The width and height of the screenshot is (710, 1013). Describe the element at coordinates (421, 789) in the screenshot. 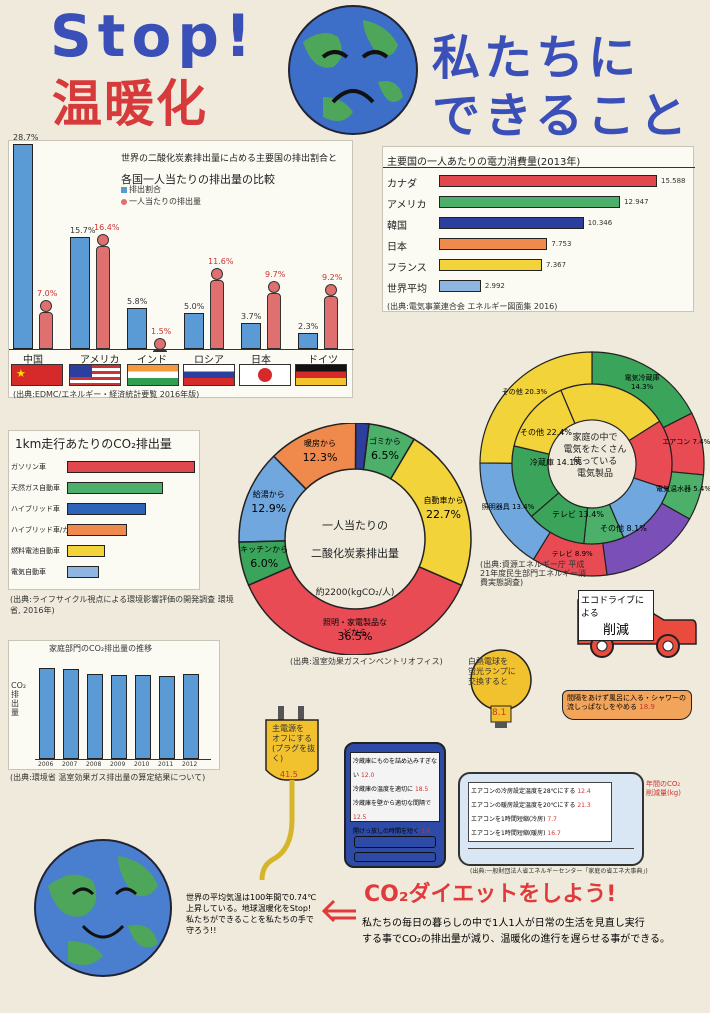

I see `fridge-tip-2-value: 18.5` at that location.